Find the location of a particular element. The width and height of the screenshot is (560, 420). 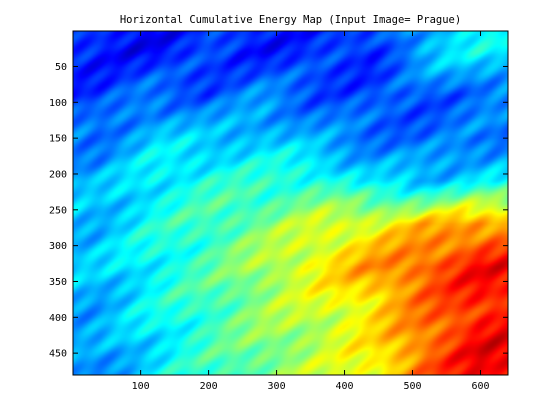

y-tick-label: 250 is located at coordinates (58, 210).